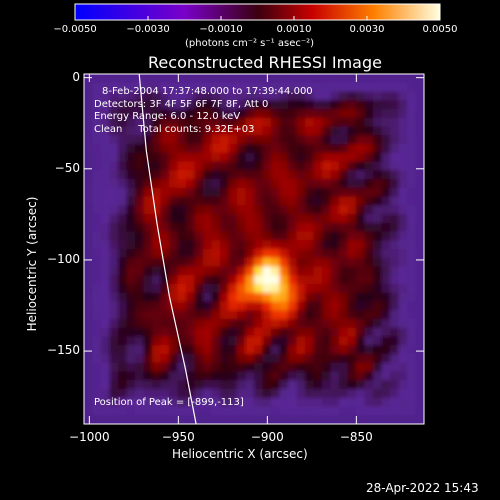  Describe the element at coordinates (257, 18) in the screenshot. I see `colorbar-ticks` at that location.